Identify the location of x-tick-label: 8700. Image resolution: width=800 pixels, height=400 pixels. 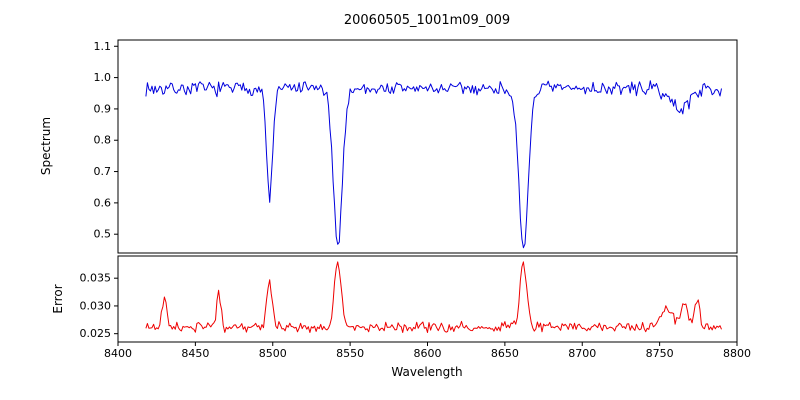
(582, 353).